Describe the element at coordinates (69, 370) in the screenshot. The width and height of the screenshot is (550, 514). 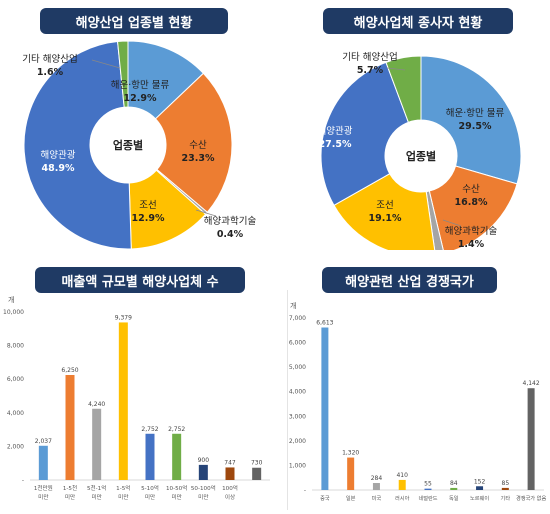
I see `bar-value-label: 6,250` at that location.